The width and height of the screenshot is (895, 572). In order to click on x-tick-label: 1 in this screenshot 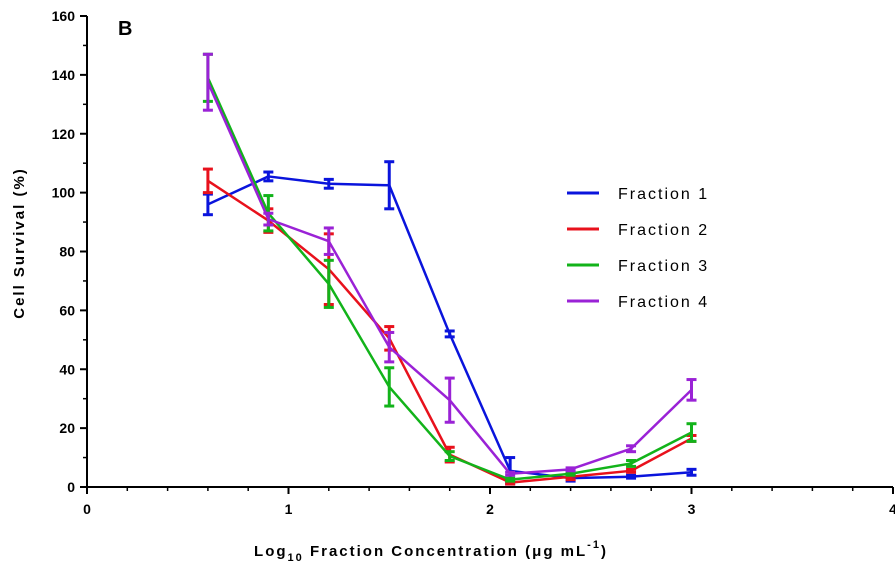, I will do `click(289, 509)`.